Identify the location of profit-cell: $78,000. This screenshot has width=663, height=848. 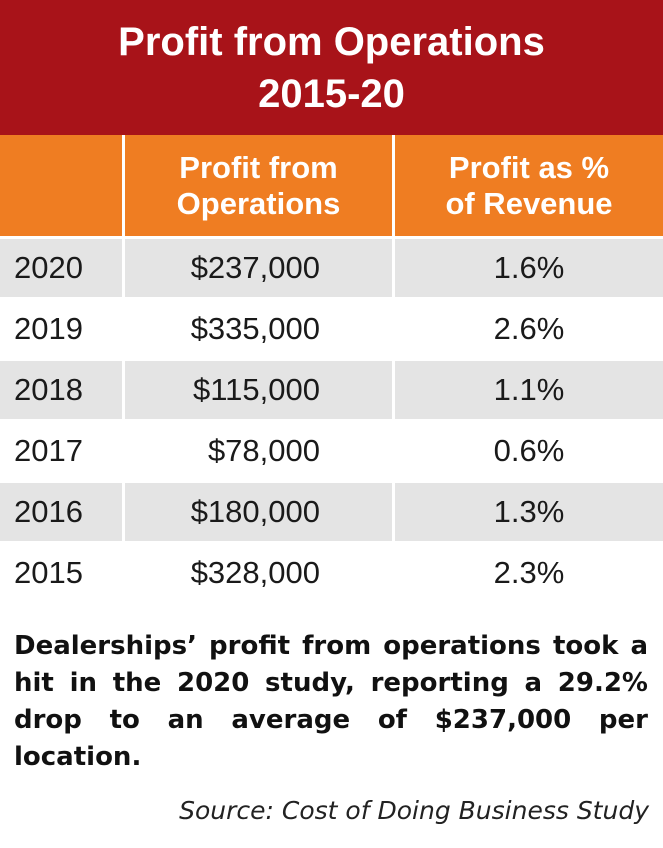
(257, 449).